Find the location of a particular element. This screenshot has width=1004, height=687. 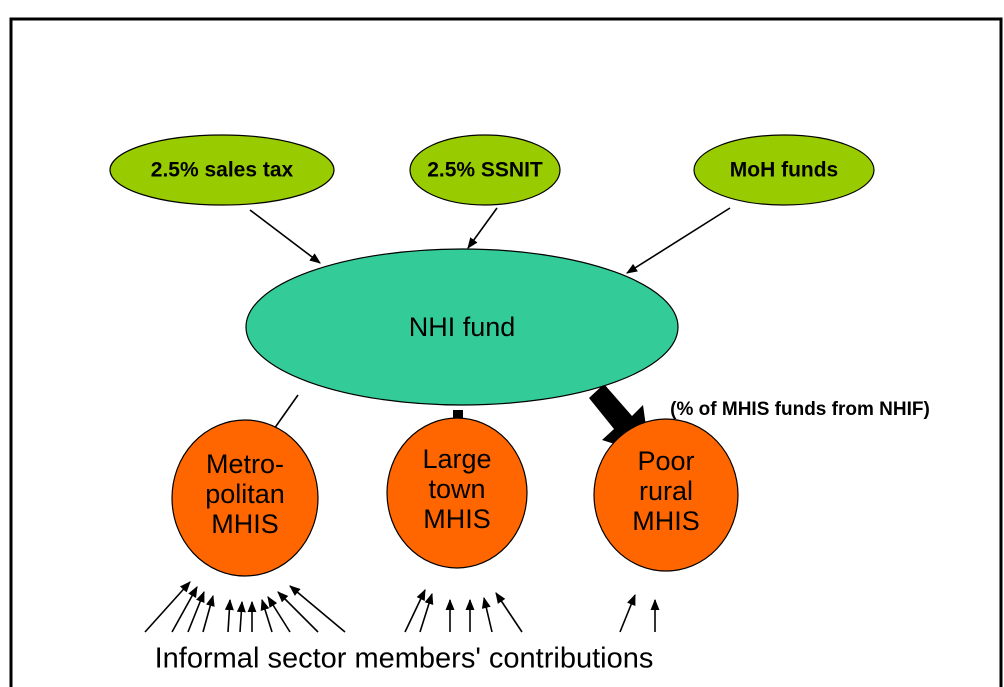

footer: Informal sector members' contributions is located at coordinates (404, 659).